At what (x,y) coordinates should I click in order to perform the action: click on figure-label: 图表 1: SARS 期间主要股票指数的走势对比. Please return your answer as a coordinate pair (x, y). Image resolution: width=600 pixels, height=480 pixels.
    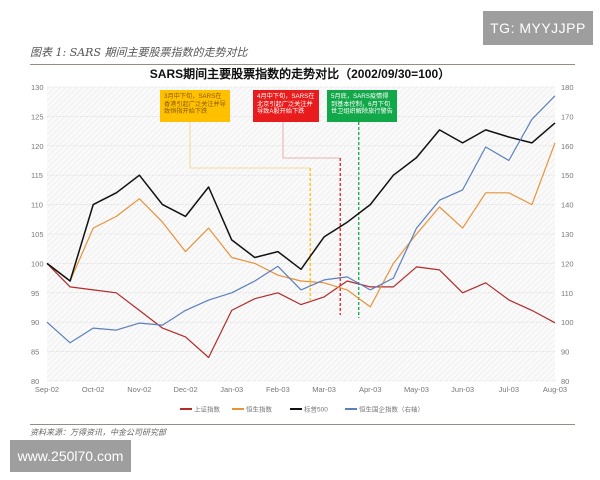
    Looking at the image, I should click on (139, 52).